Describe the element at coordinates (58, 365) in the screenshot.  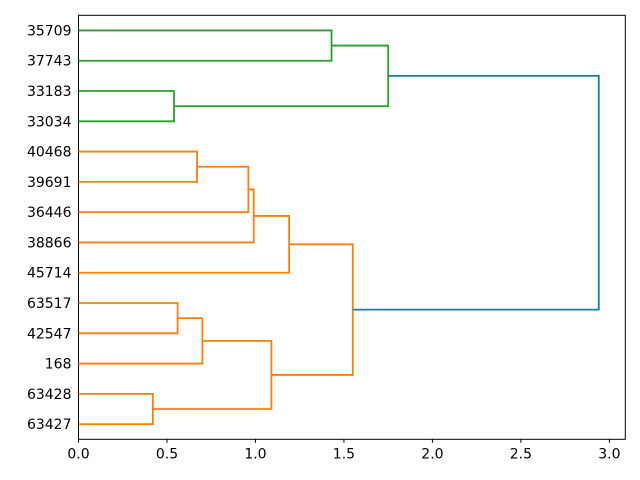
I see `leaf-label-168: 168` at that location.